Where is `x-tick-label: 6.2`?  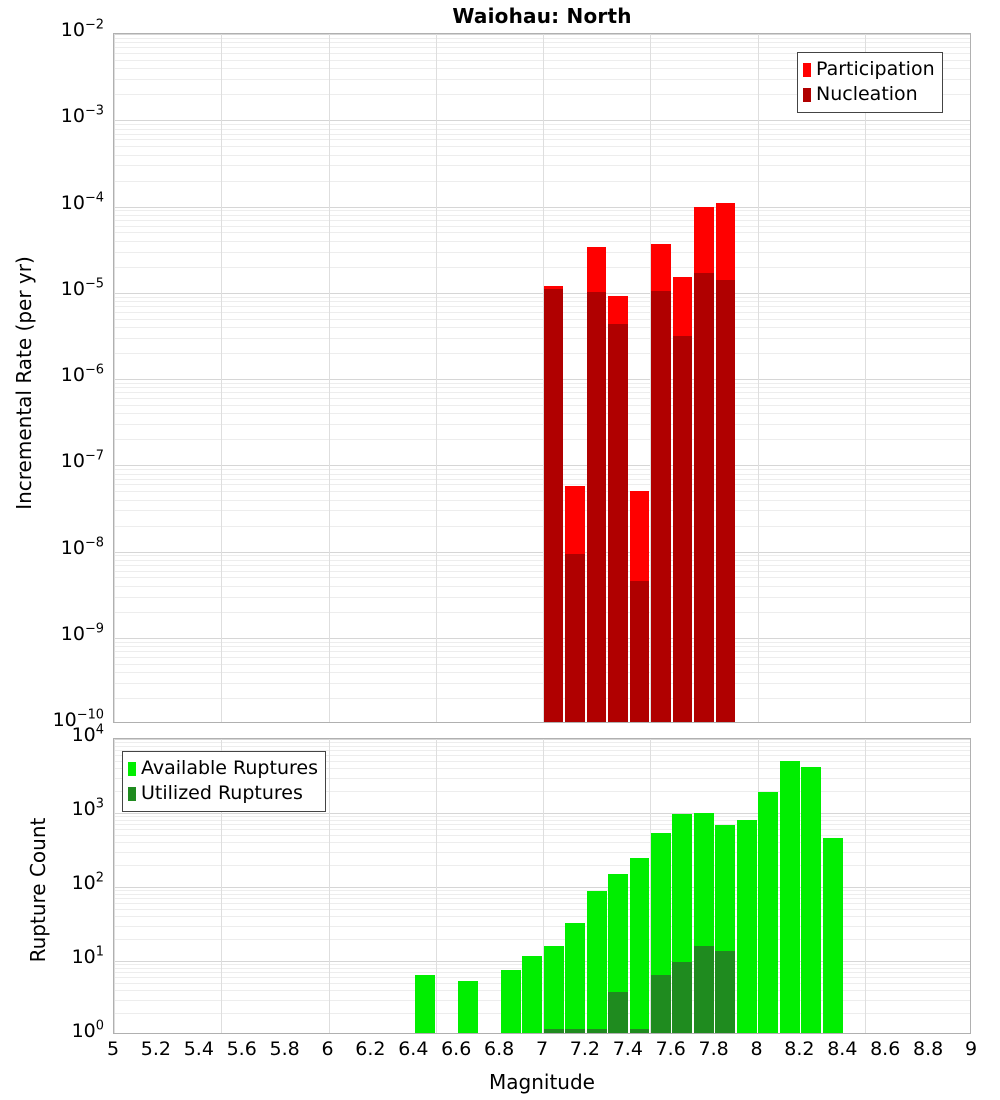 x-tick-label: 6.2 is located at coordinates (370, 1049).